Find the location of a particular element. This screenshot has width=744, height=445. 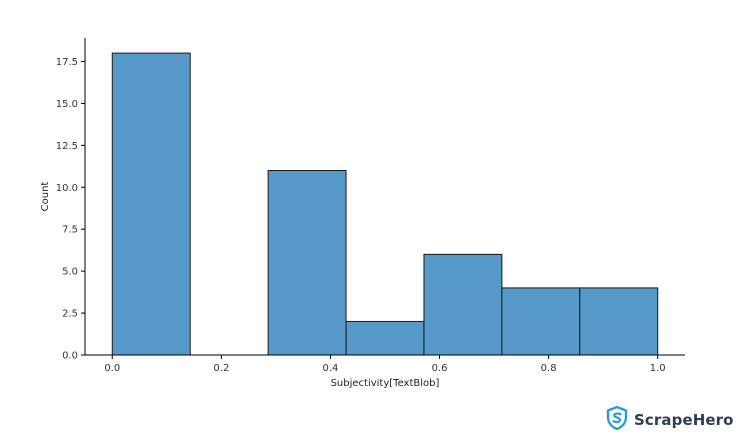

brand-logo: ScrapeHero is located at coordinates (670, 419).